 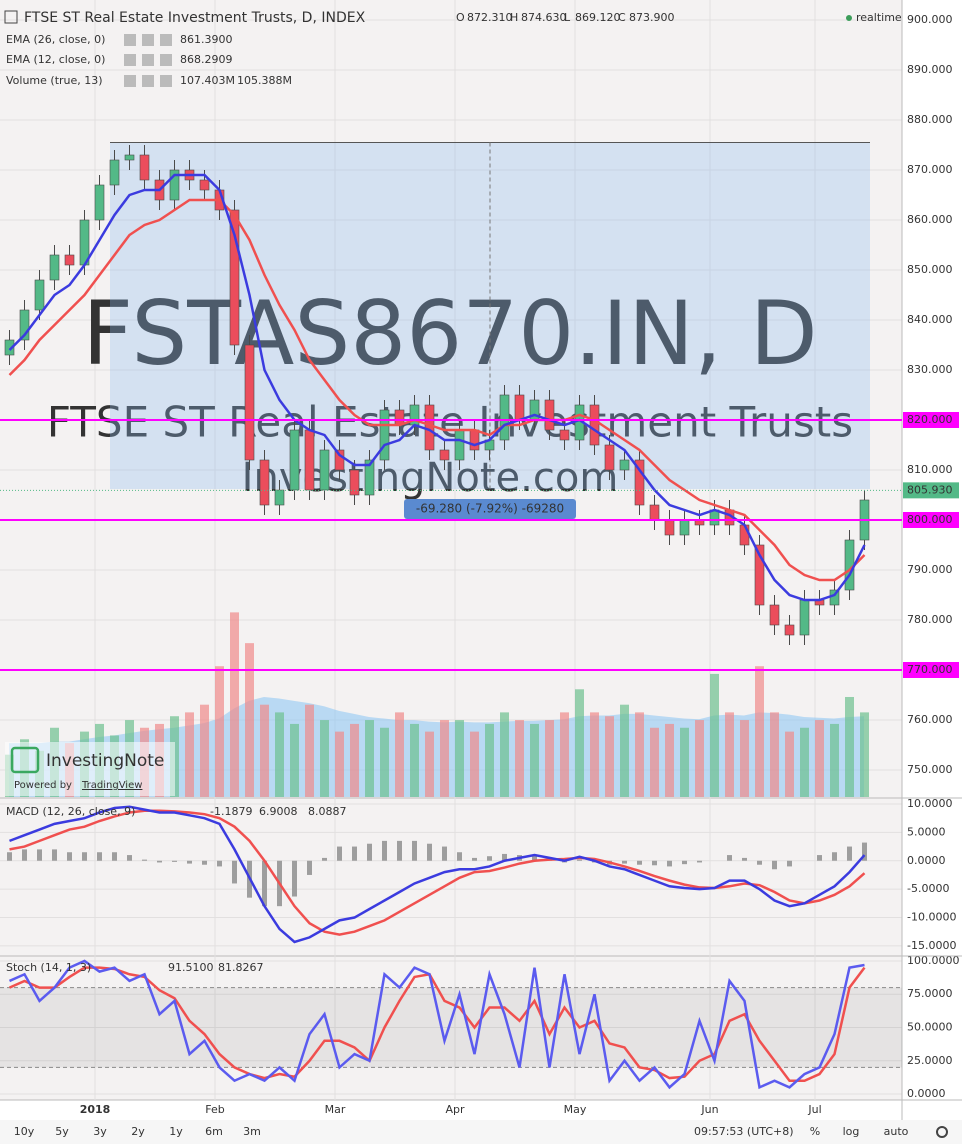 What do you see at coordinates (709, 1109) in the screenshot?
I see `x-tick-label: Jun` at bounding box center [709, 1109].